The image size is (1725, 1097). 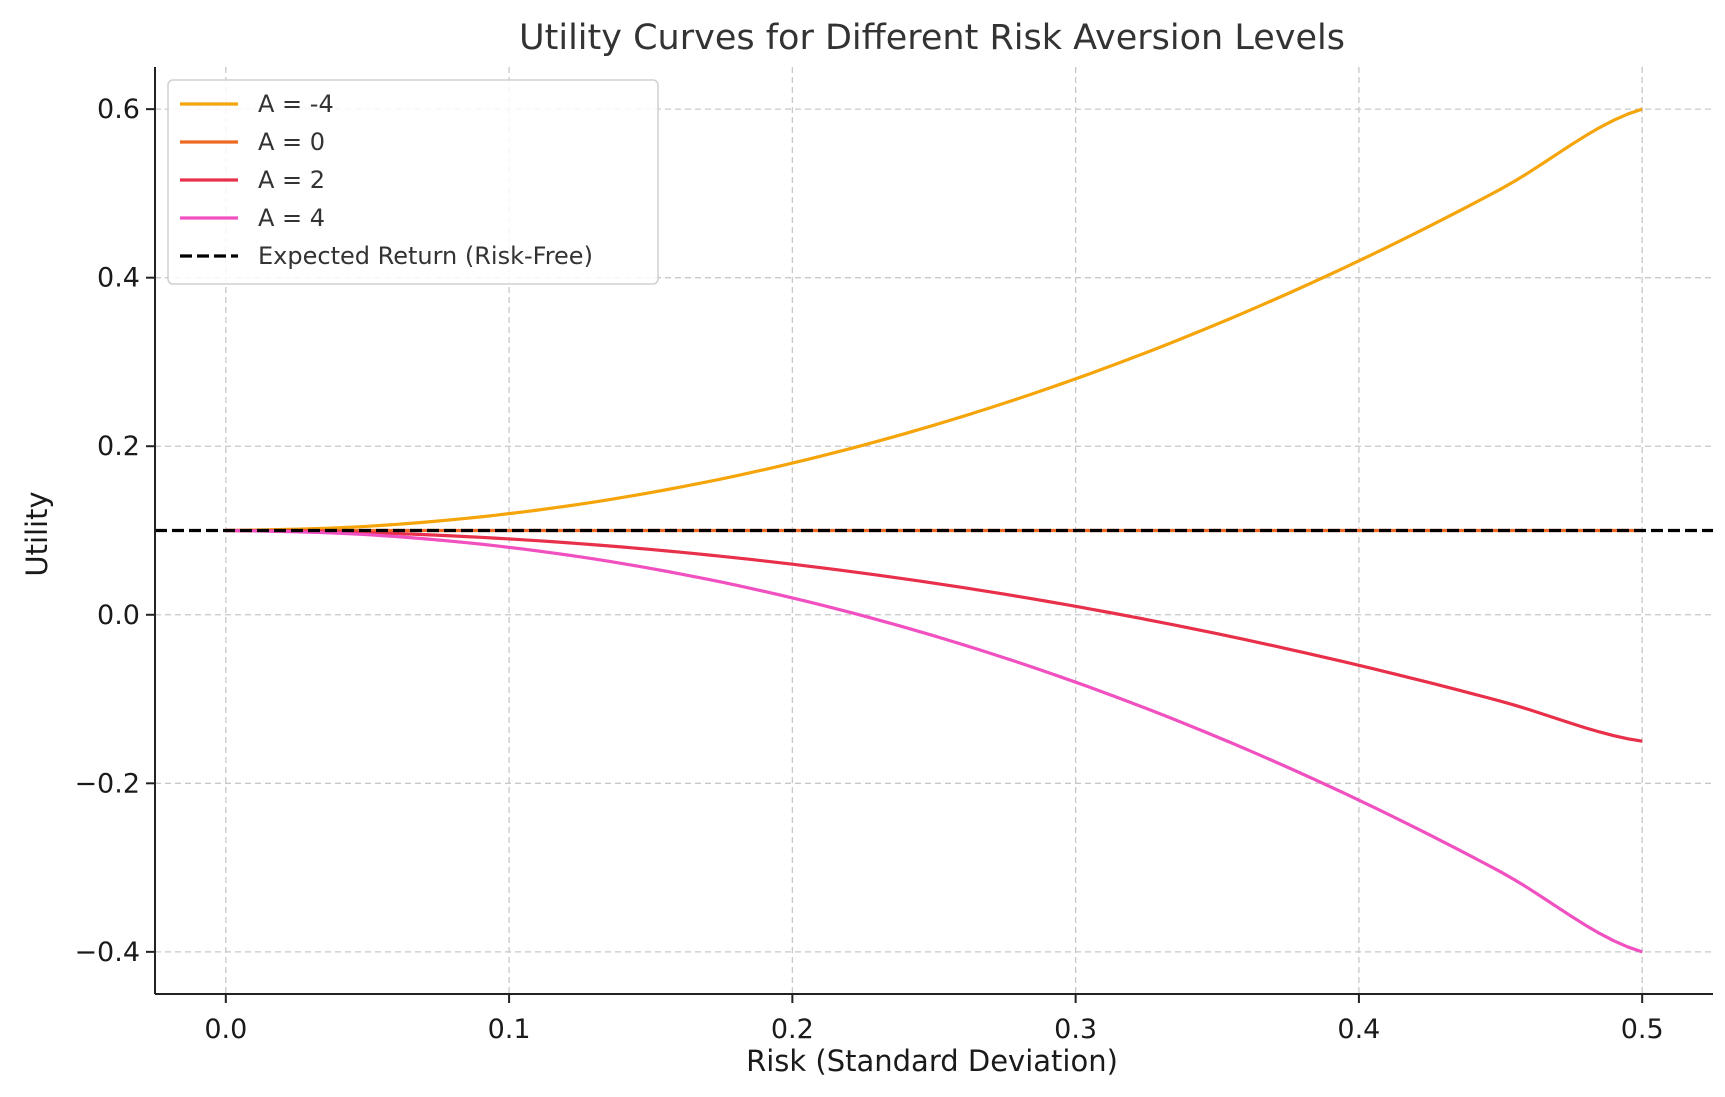 What do you see at coordinates (1075, 1029) in the screenshot?
I see `x-tick-label: 0.3` at bounding box center [1075, 1029].